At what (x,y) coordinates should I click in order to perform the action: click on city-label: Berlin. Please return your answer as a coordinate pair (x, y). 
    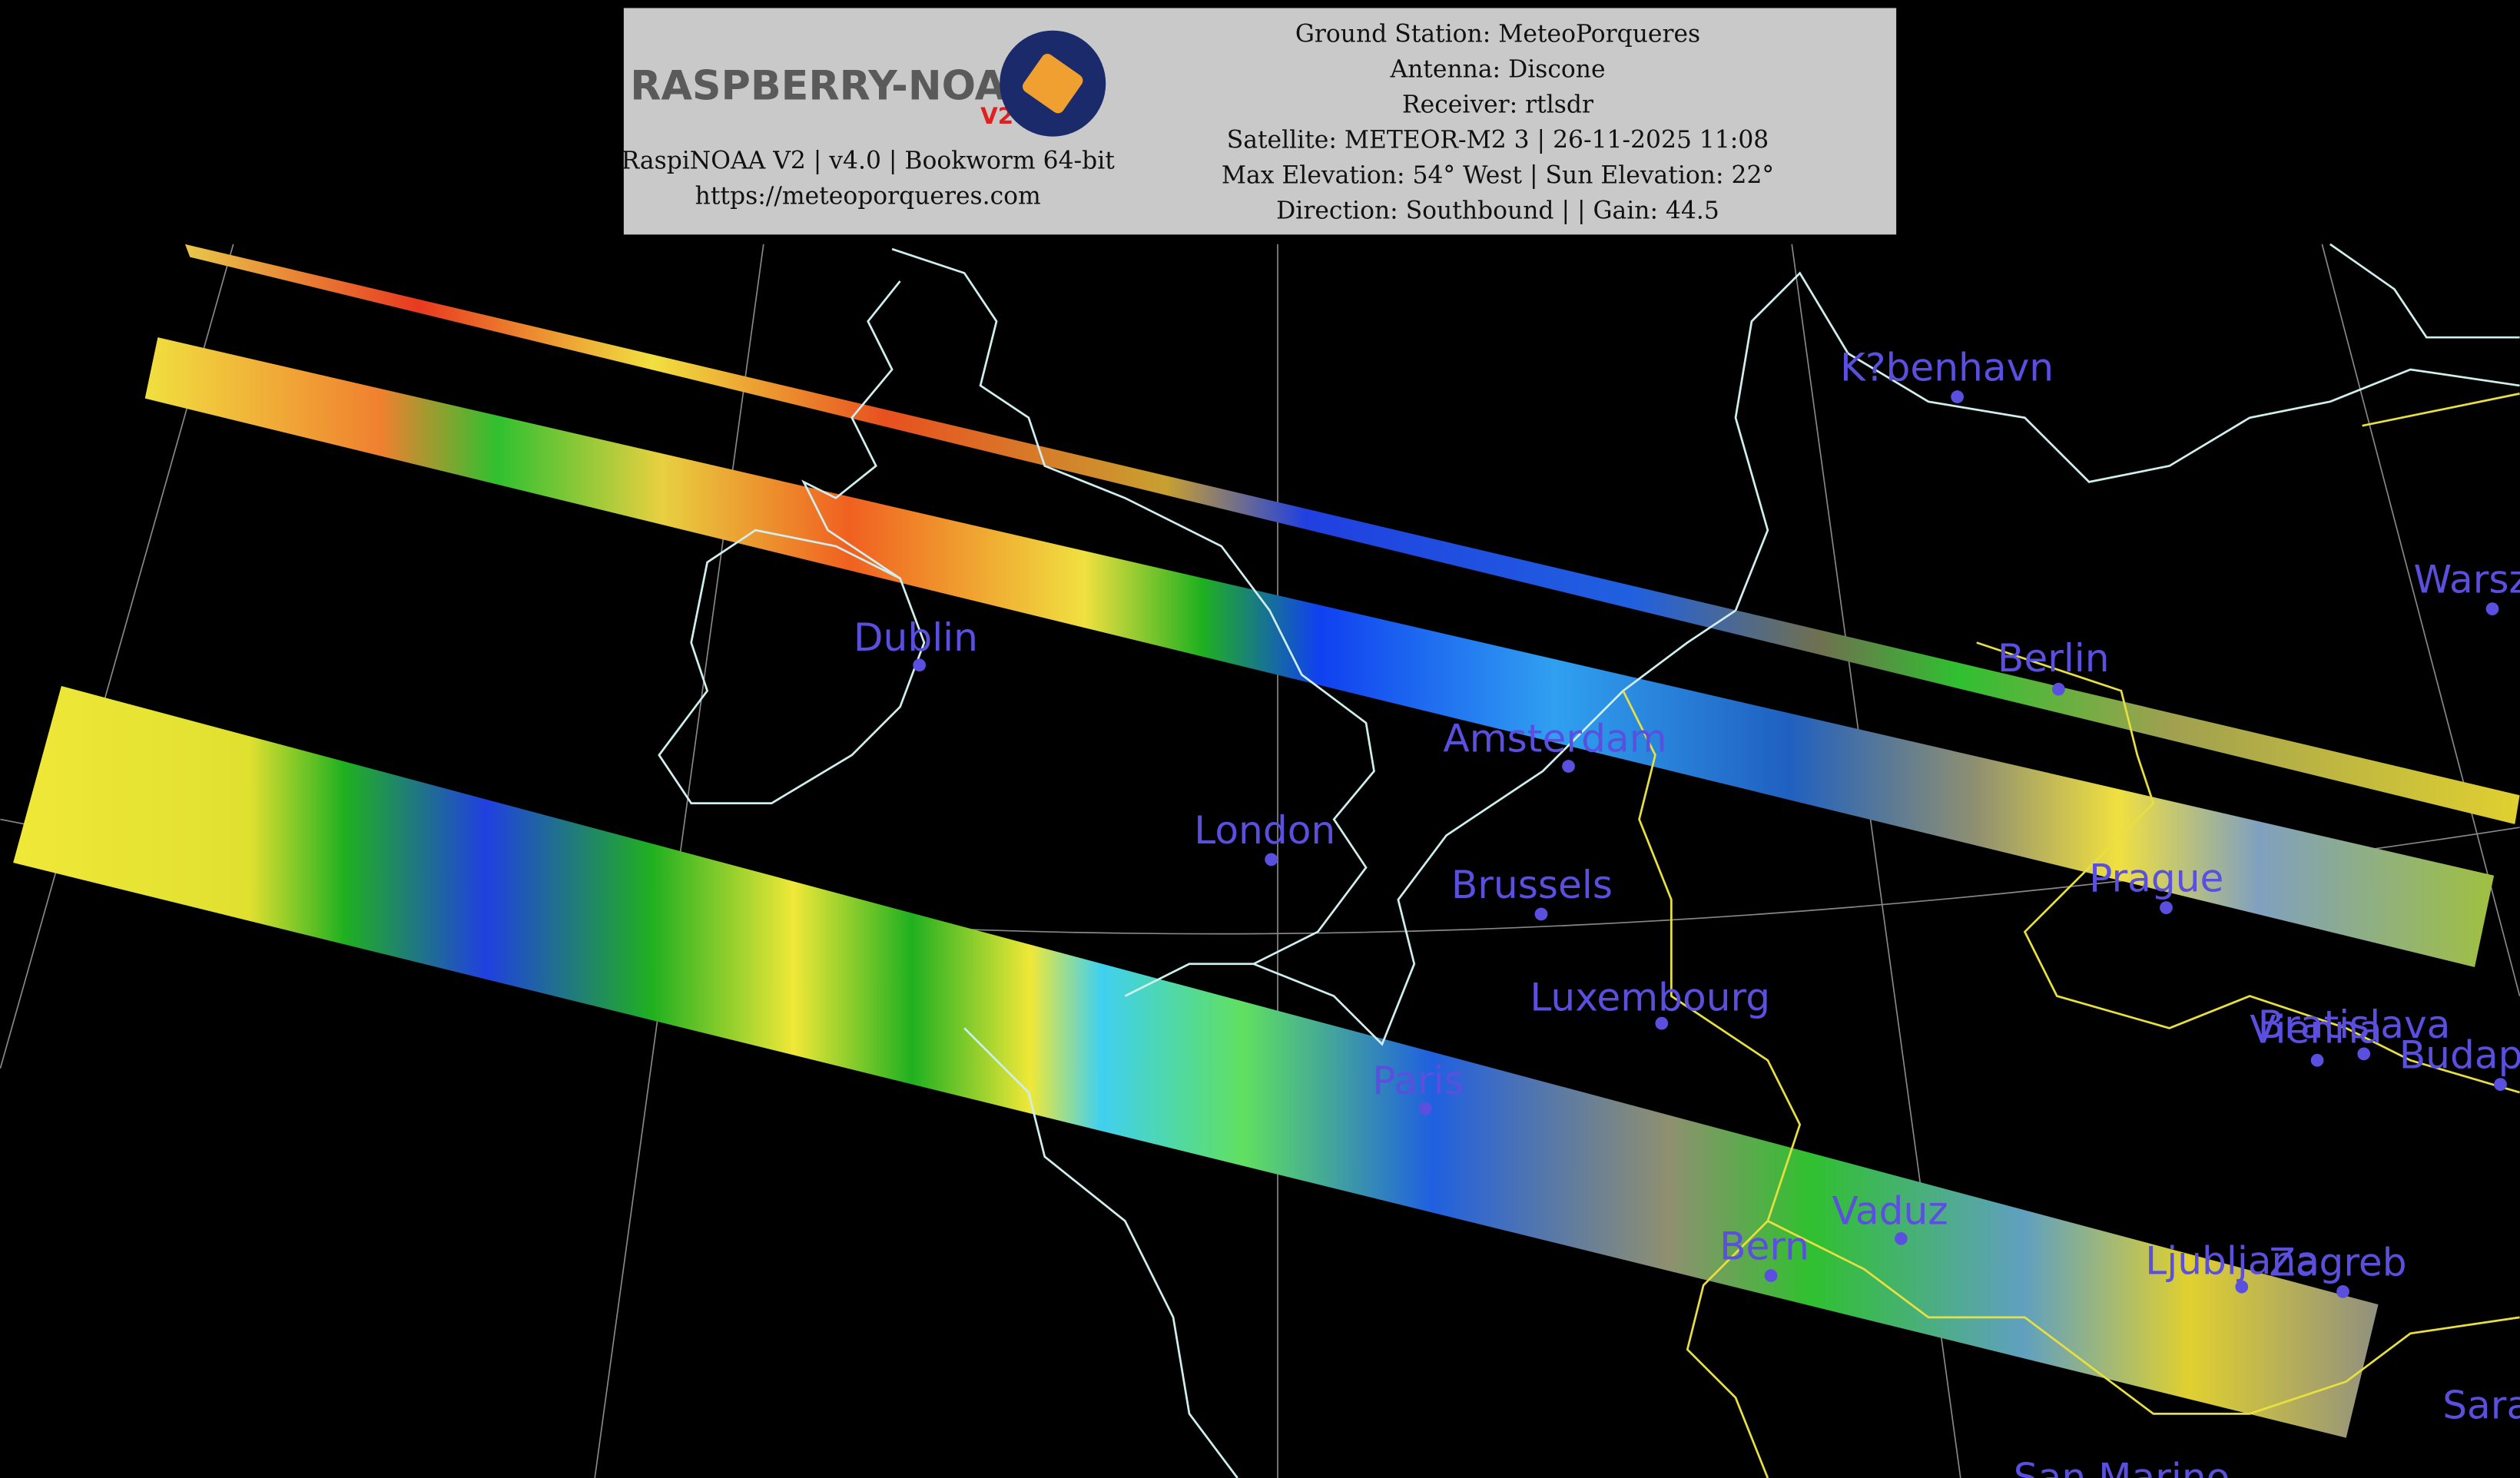
    Looking at the image, I should click on (2054, 658).